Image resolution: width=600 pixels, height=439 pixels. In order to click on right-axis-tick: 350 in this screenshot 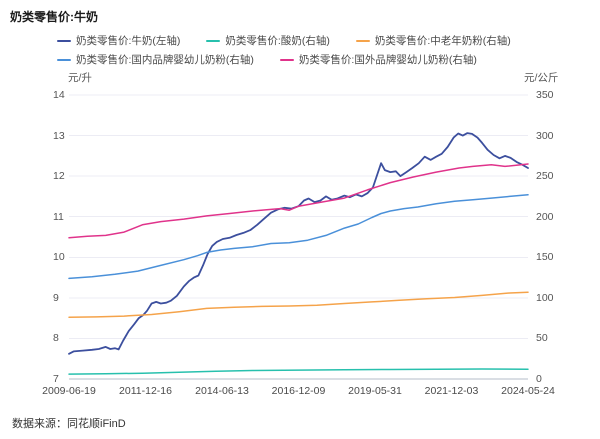, I will do `click(545, 95)`.